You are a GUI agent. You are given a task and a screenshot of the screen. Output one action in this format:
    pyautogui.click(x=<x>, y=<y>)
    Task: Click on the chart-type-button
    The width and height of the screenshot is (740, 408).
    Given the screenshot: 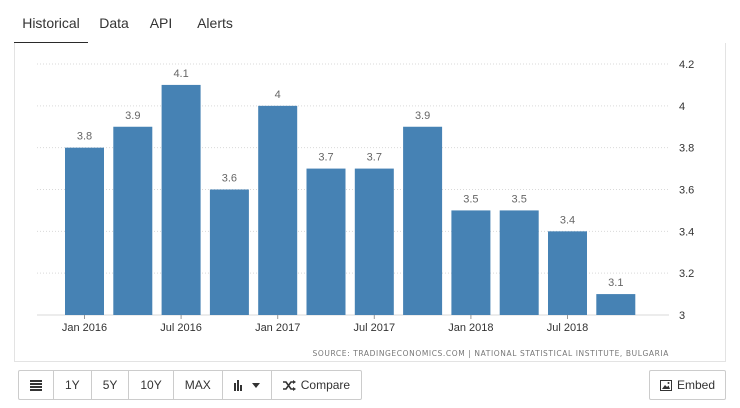 What is the action you would take?
    pyautogui.click(x=246, y=385)
    